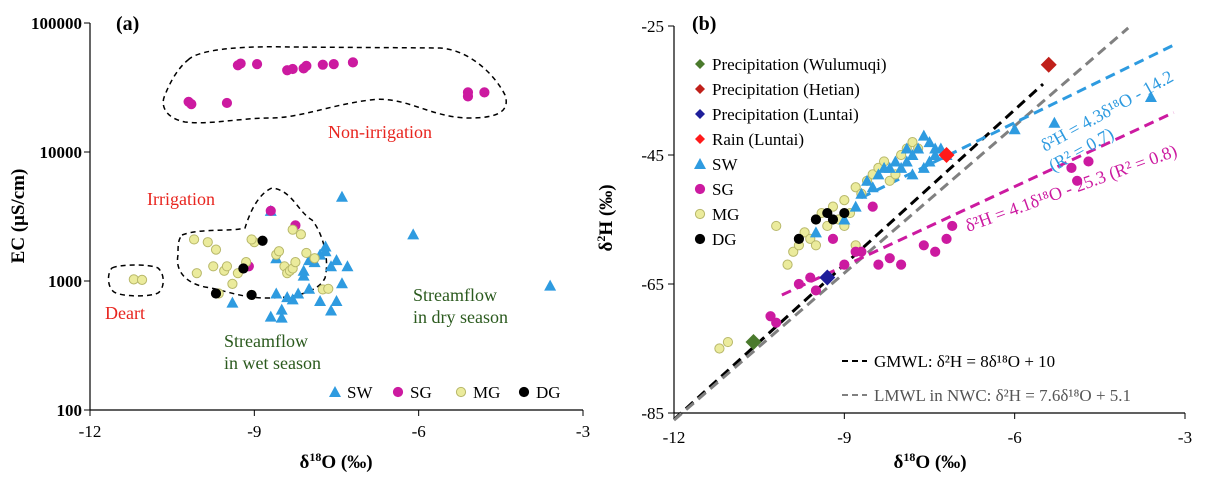  What do you see at coordinates (652, 284) in the screenshot?
I see `y-tick-label: -65` at bounding box center [652, 284].